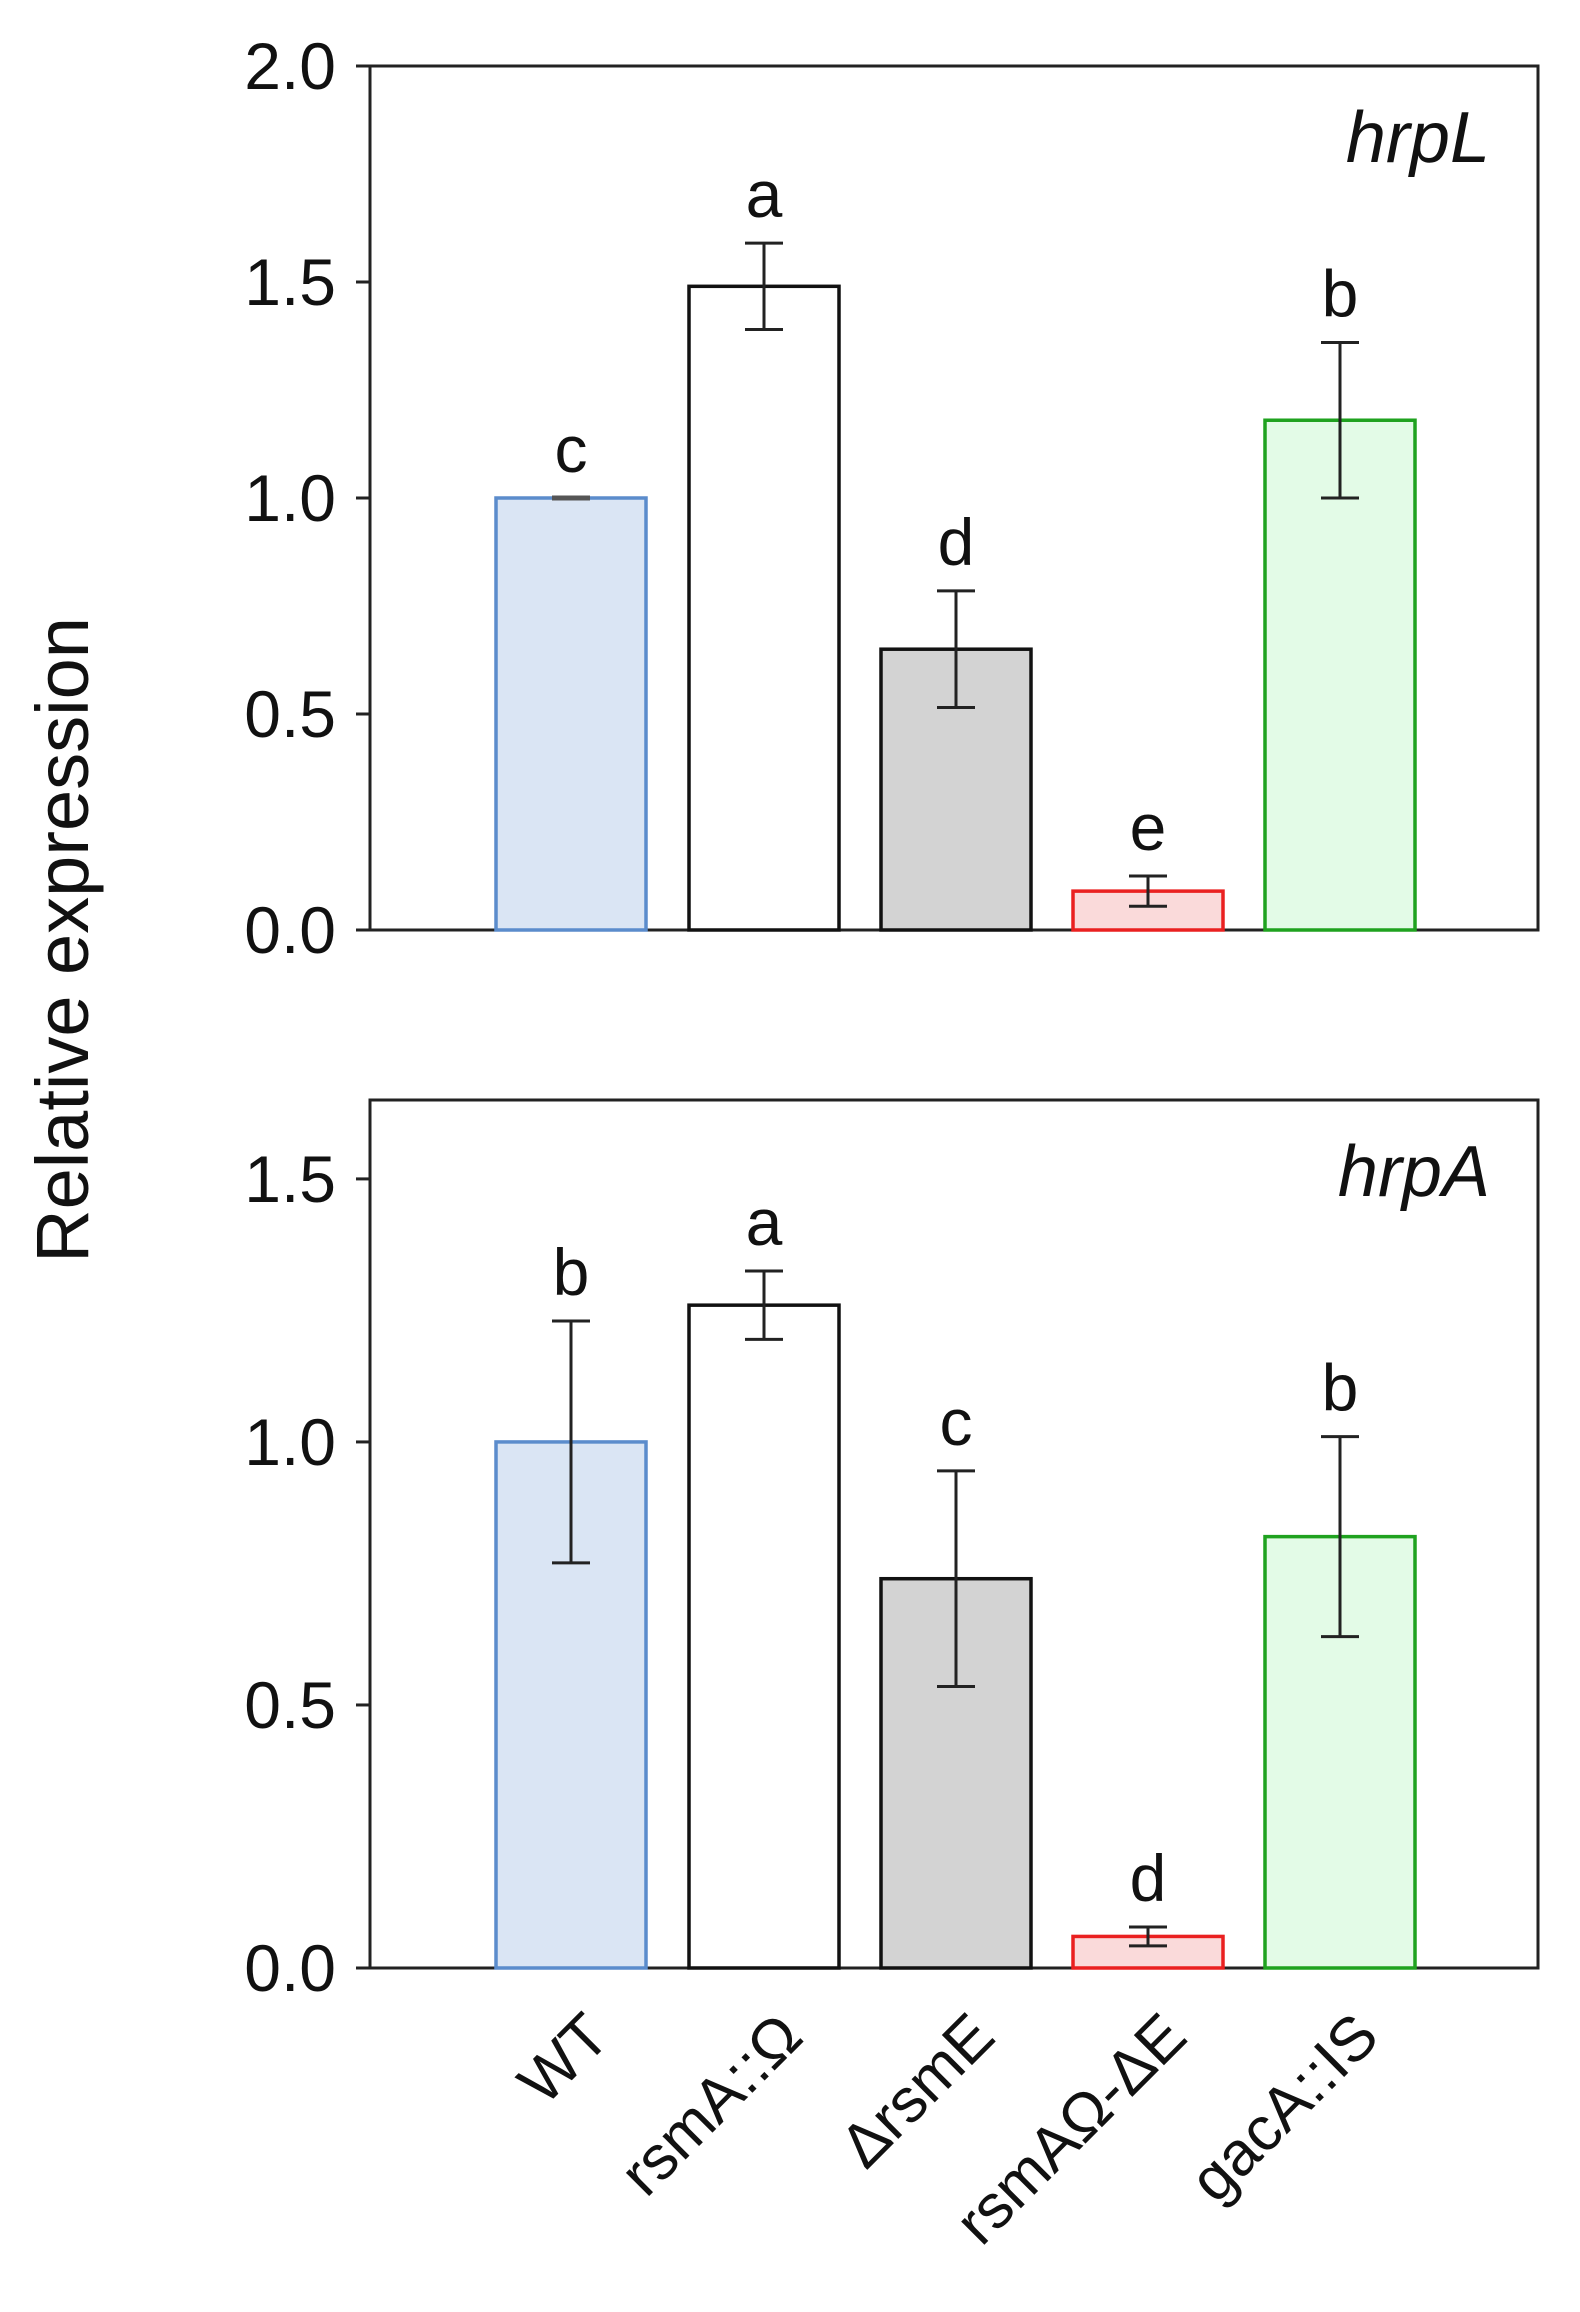 This screenshot has width=1580, height=2312. What do you see at coordinates (1284, 2108) in the screenshot?
I see `x-category-label: gacA::IS` at bounding box center [1284, 2108].